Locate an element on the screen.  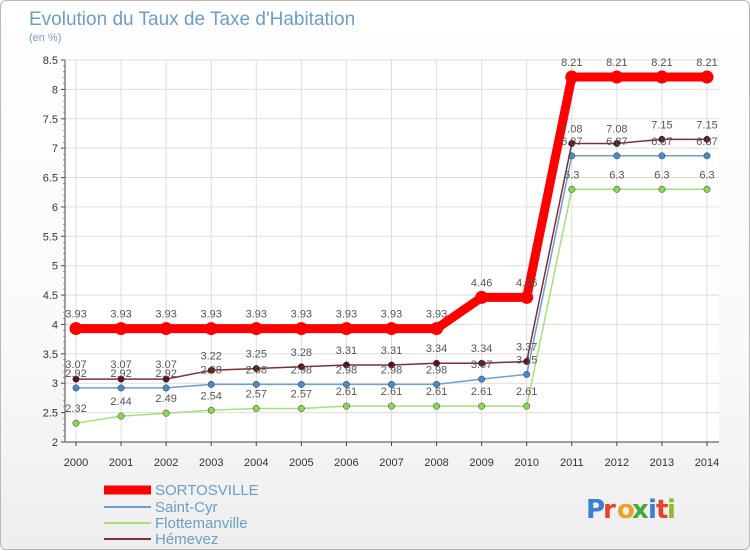
y-tick-label: 7 is located at coordinates (55, 149).